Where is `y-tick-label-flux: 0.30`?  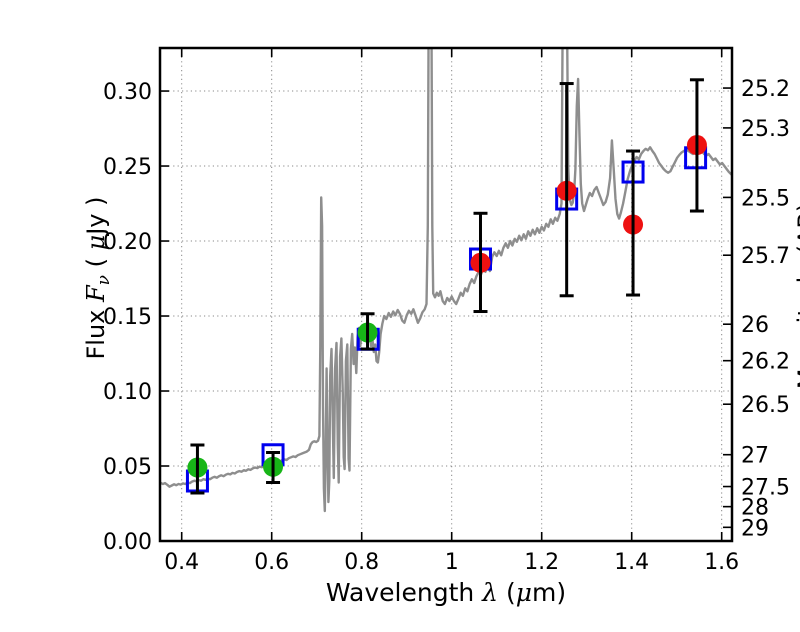 y-tick-label-flux: 0.30 is located at coordinates (127, 92).